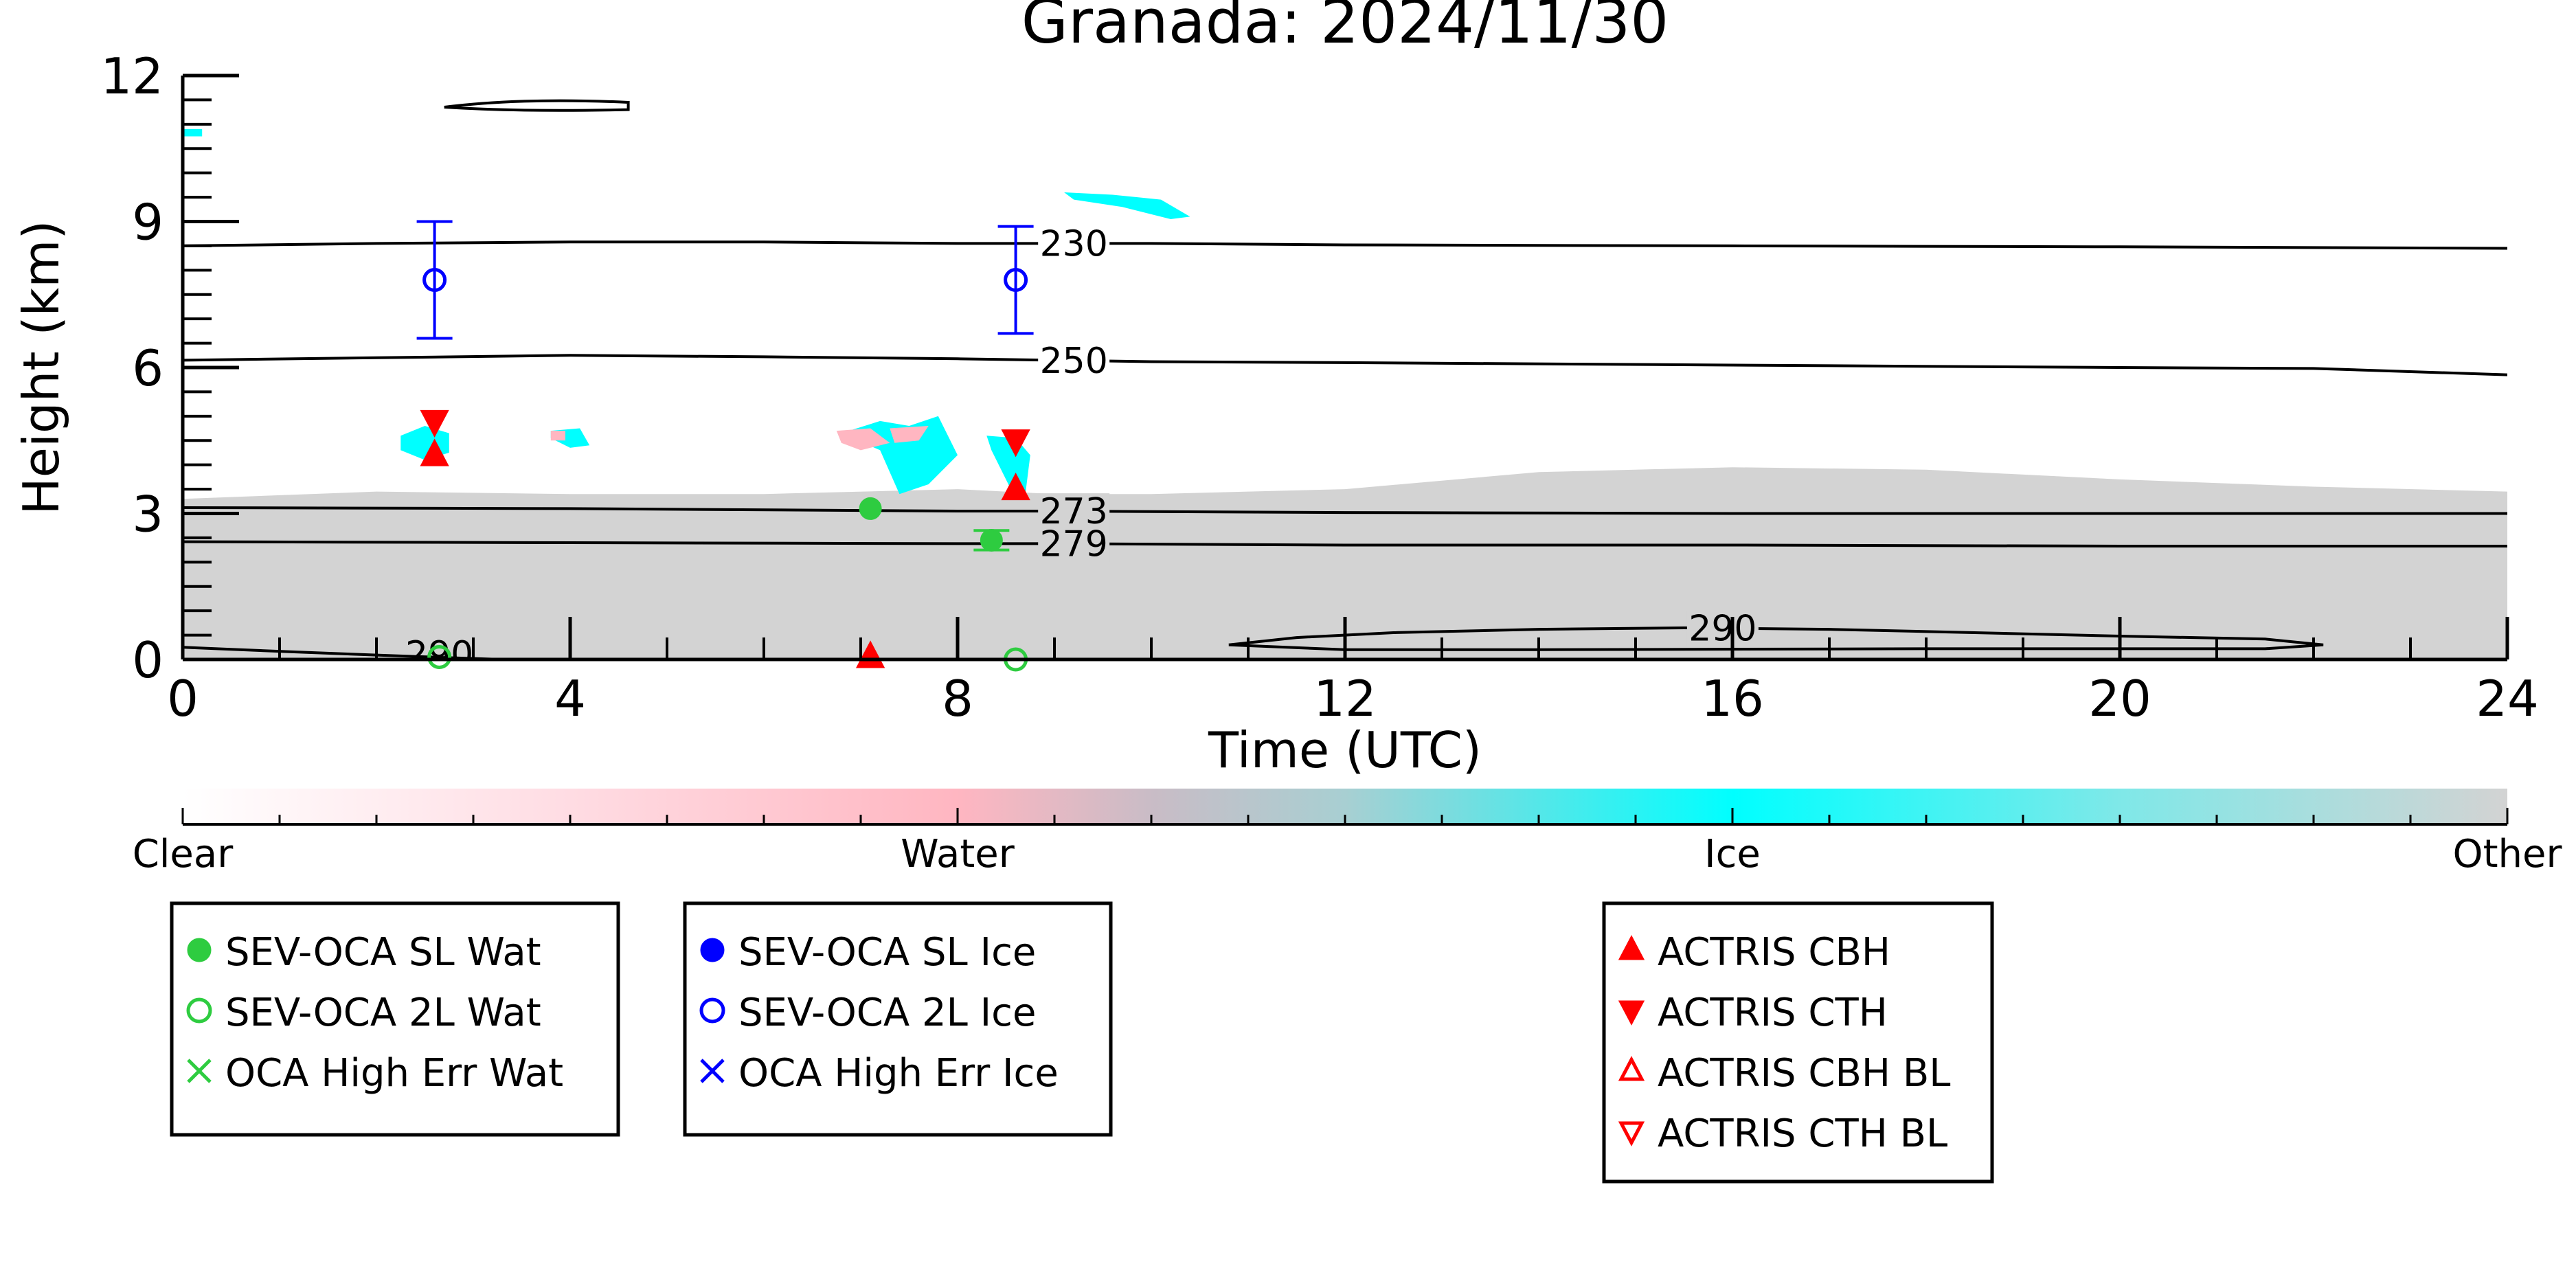  Describe the element at coordinates (1345, 563) in the screenshot. I see `class-region-other` at that location.